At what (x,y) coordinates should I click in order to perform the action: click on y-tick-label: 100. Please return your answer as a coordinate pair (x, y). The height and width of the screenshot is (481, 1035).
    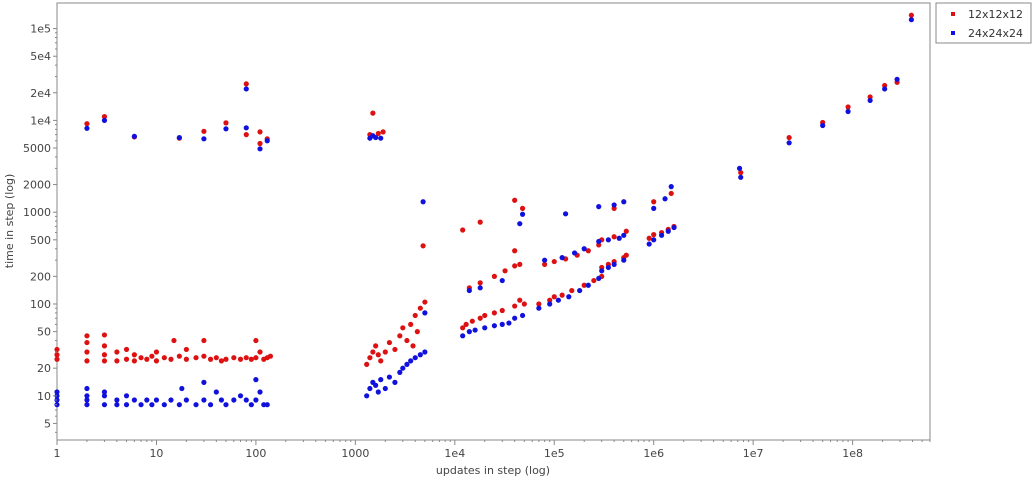
    Looking at the image, I should click on (40, 304).